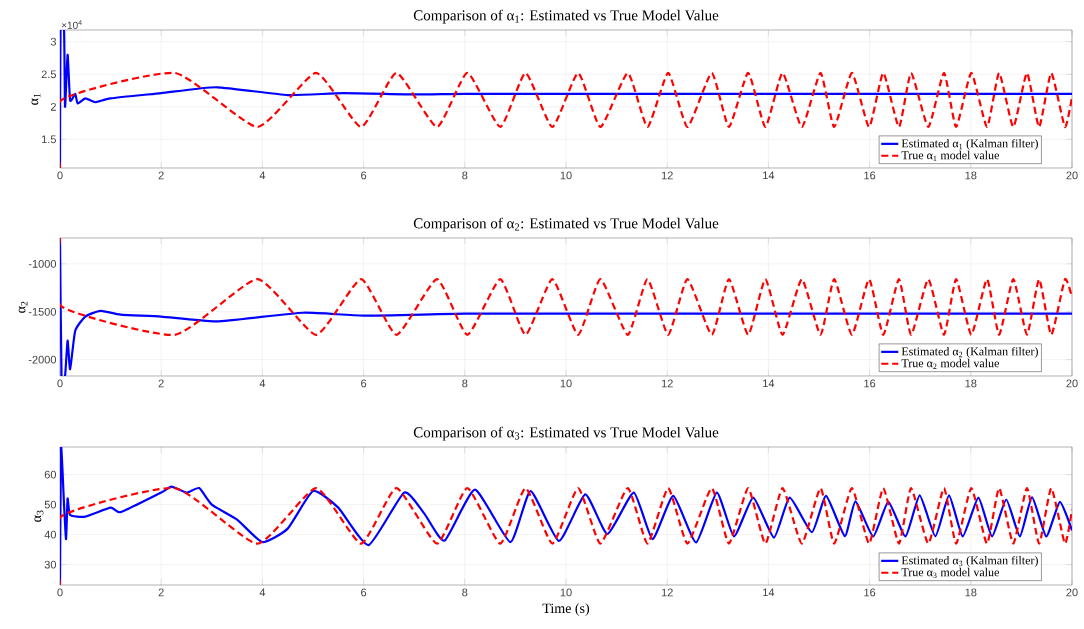  I want to click on x-axis-title: Time (s), so click(566, 609).